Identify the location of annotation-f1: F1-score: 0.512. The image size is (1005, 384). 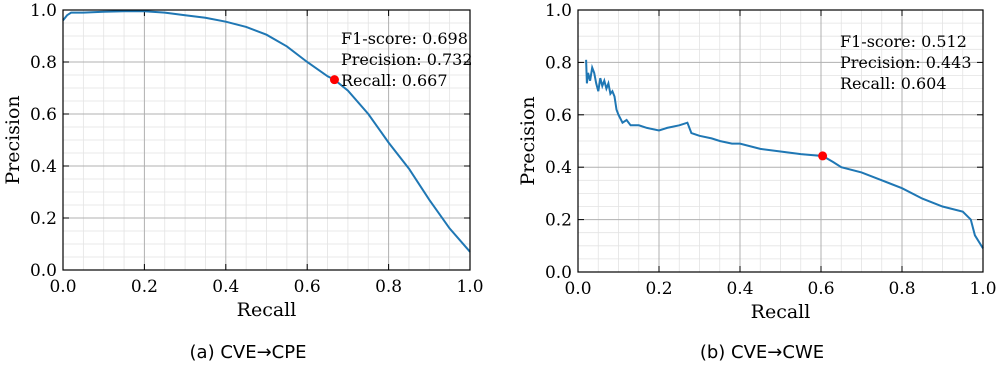
(903, 41).